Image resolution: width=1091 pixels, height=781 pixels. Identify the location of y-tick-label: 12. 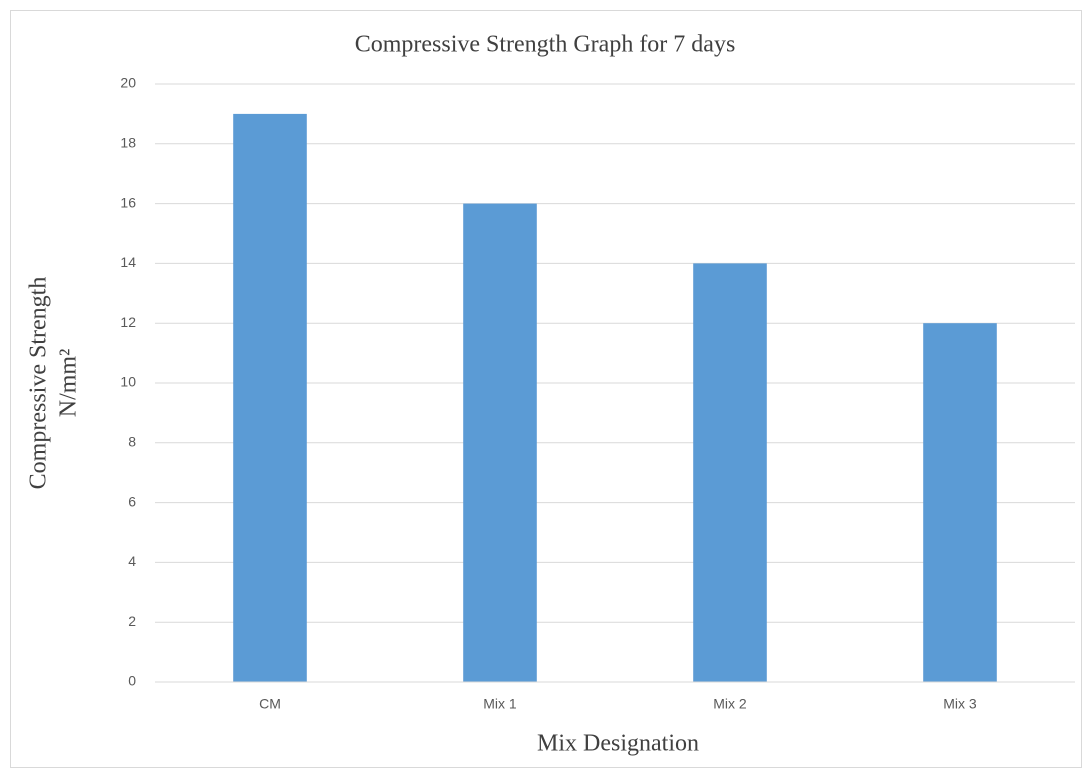
(128, 322).